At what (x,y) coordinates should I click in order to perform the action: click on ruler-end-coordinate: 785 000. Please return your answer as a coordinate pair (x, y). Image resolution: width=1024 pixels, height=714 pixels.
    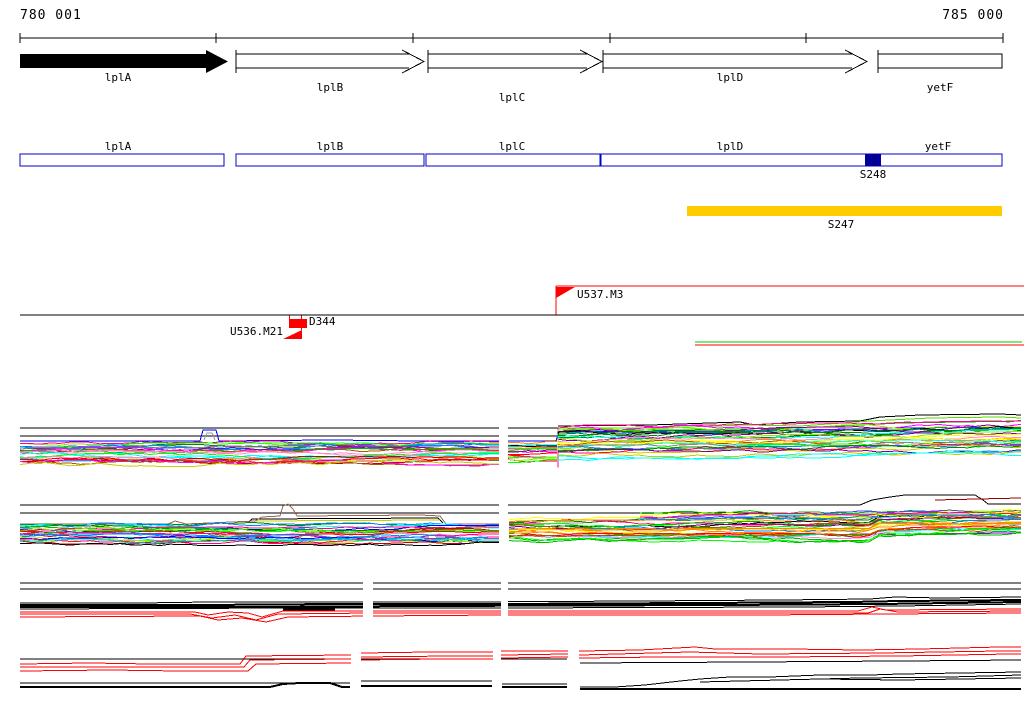
    Looking at the image, I should click on (973, 15).